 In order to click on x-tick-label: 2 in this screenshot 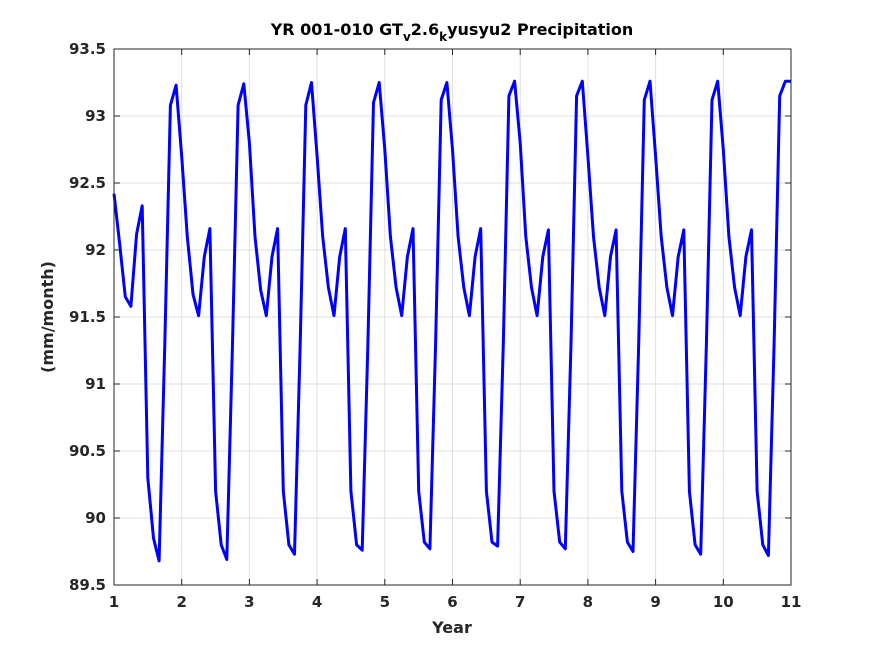, I will do `click(181, 602)`.